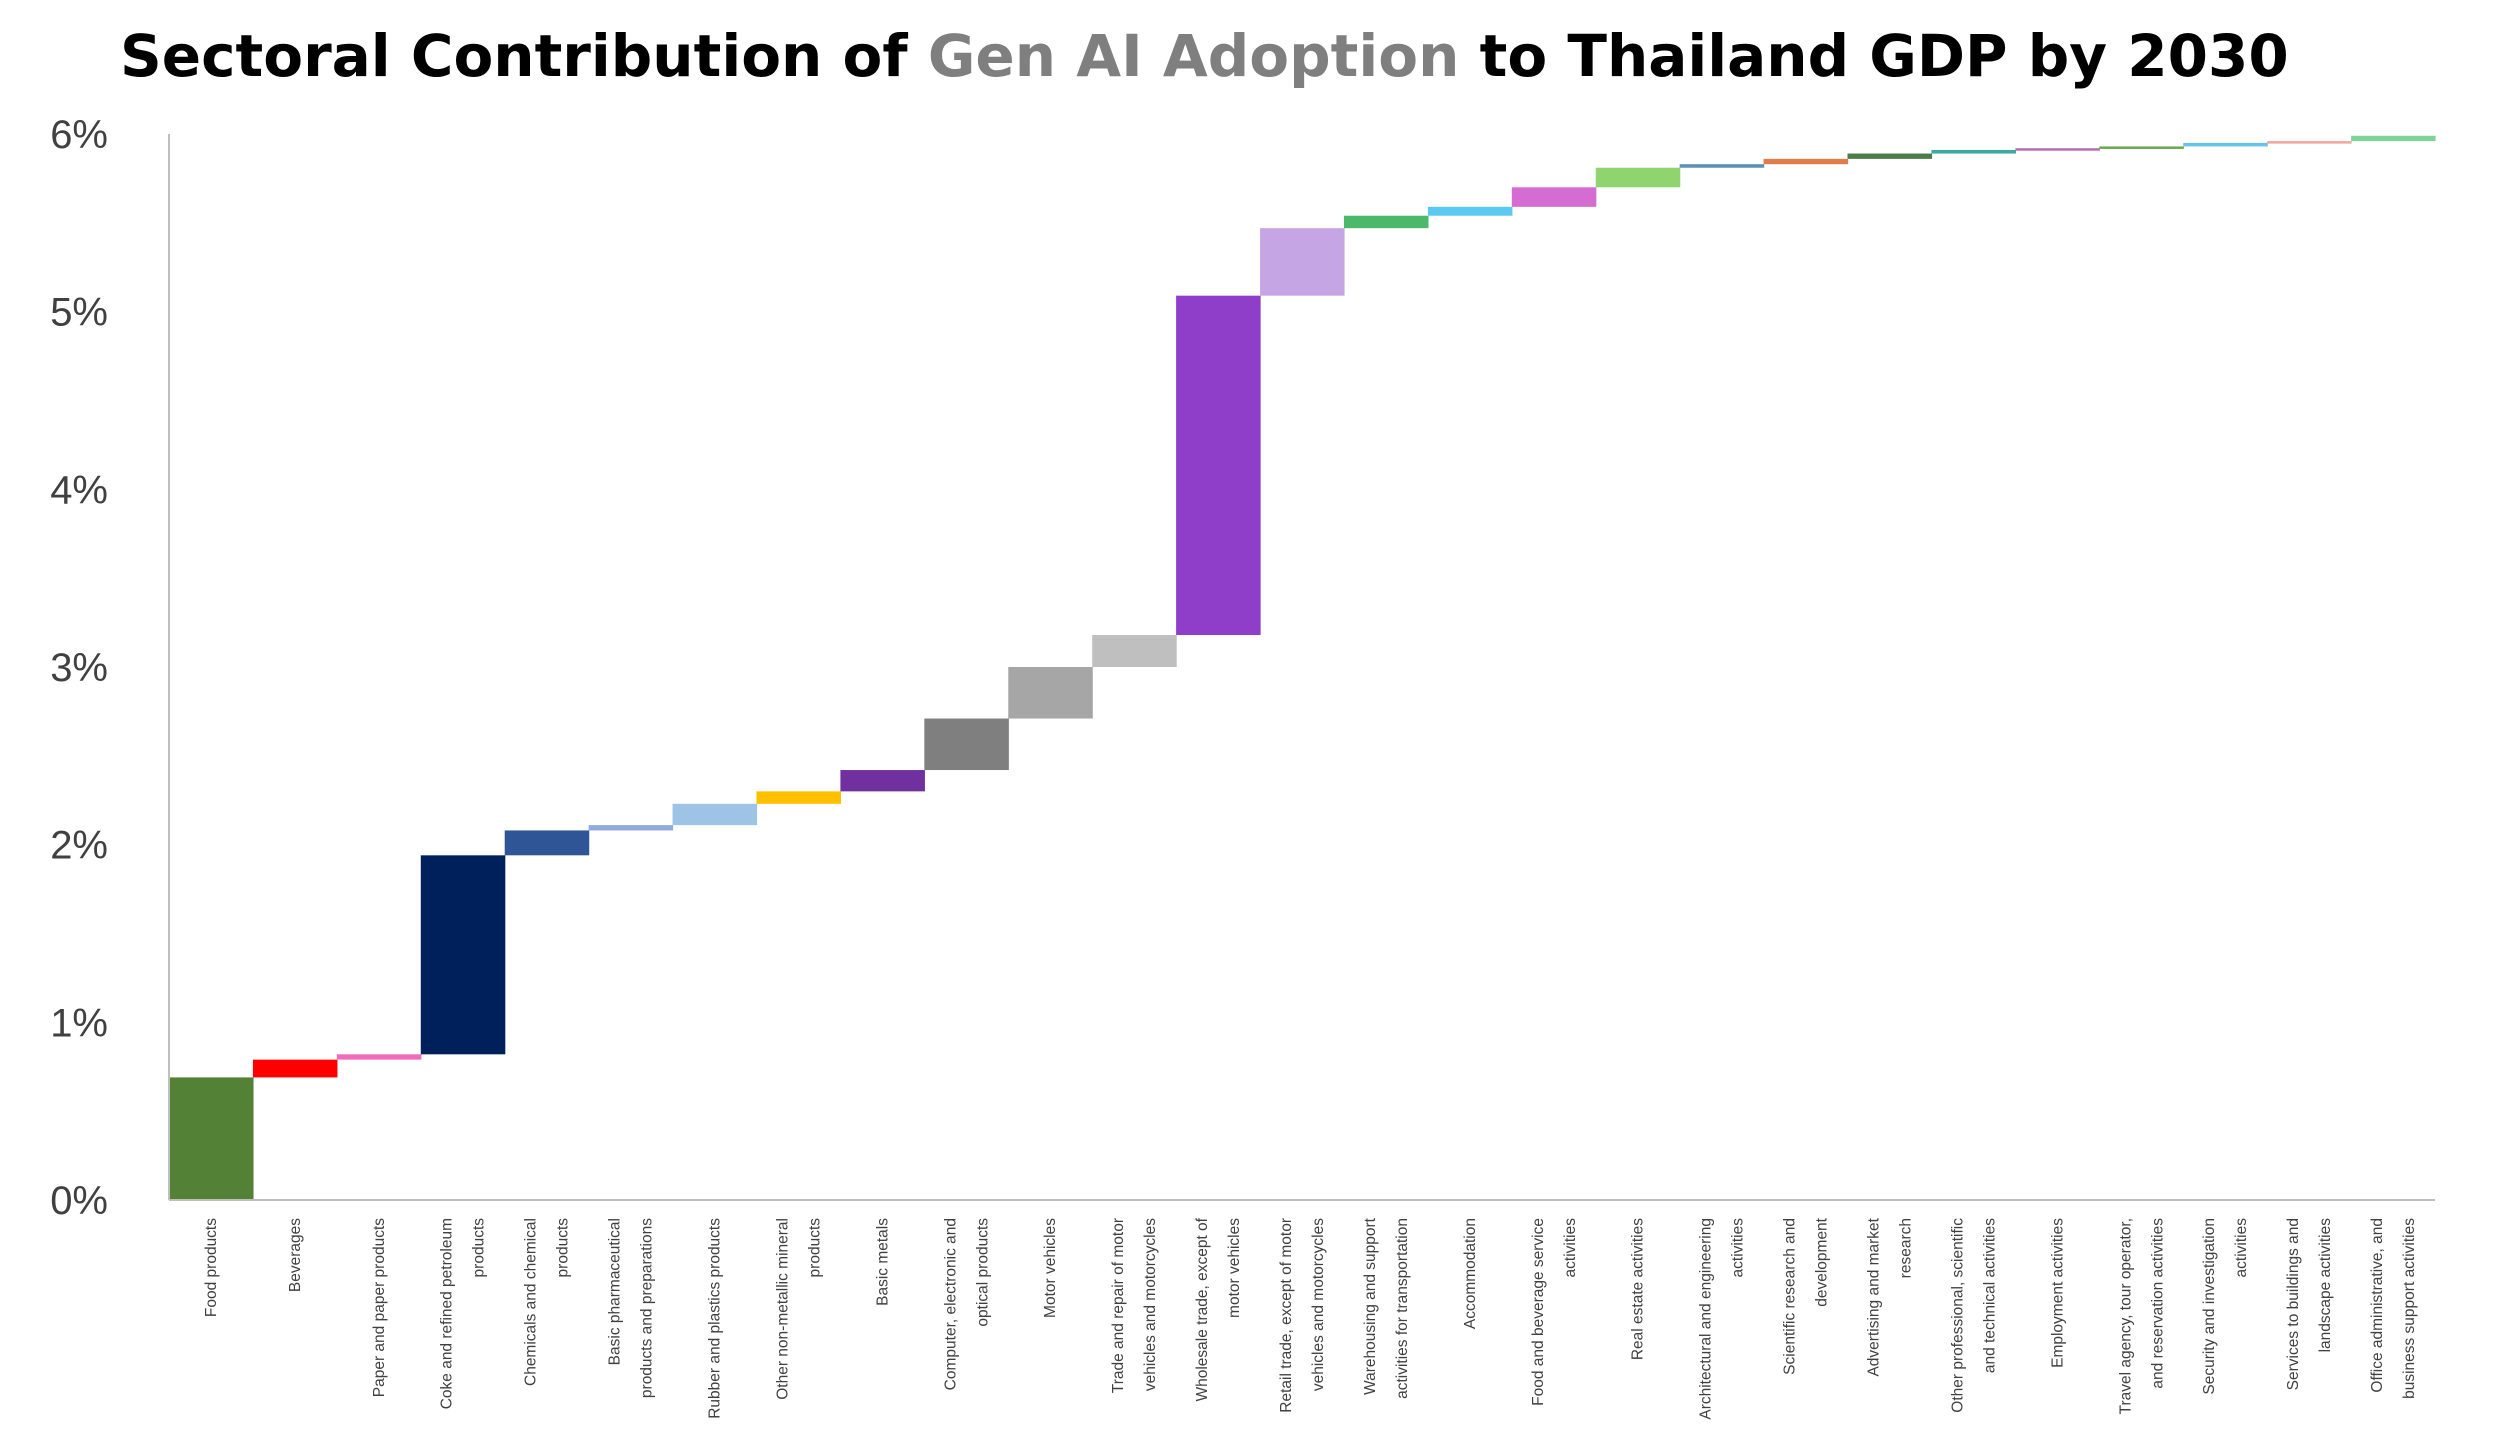 Image resolution: width=2500 pixels, height=1450 pixels. I want to click on x-category-line: and reservation activities, so click(2157, 1303).